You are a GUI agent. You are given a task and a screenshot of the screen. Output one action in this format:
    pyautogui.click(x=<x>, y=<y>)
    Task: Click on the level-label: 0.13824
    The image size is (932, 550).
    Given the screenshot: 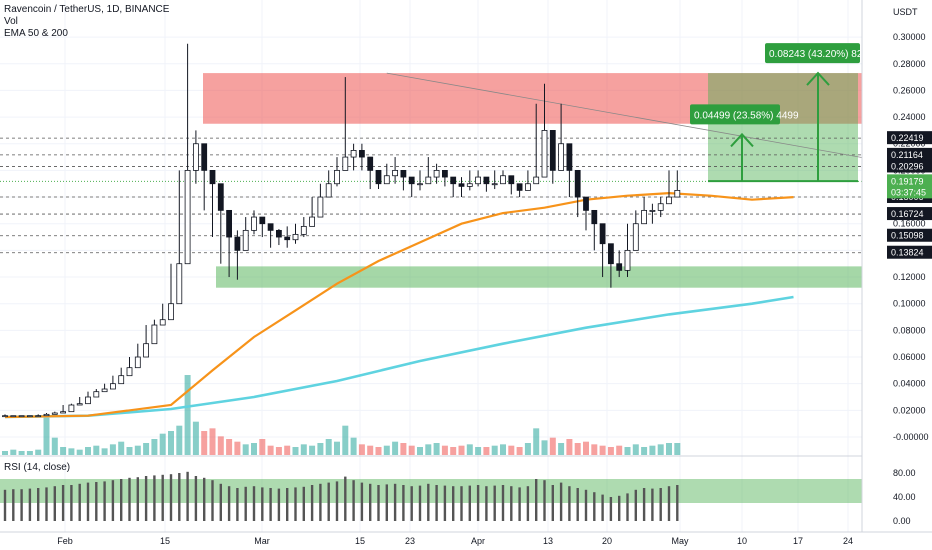 What is the action you would take?
    pyautogui.click(x=907, y=253)
    